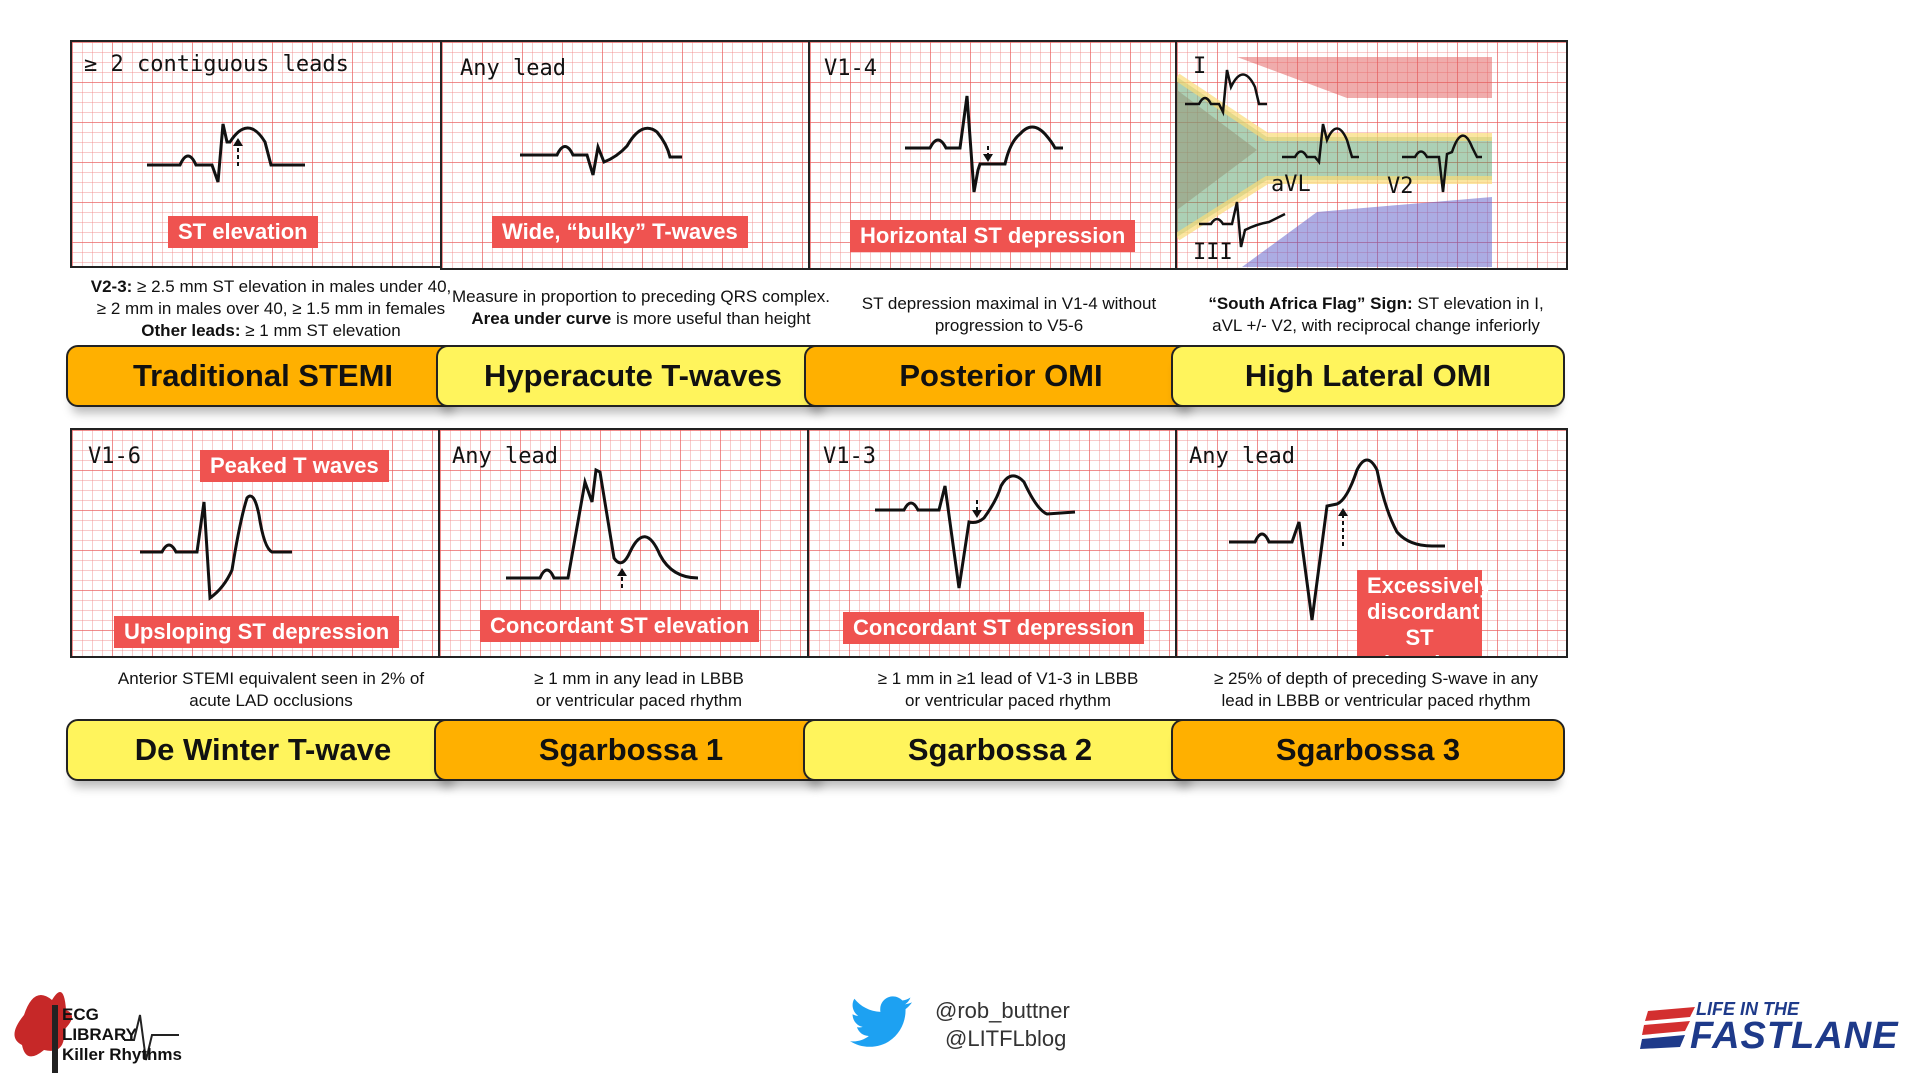 This screenshot has height=1075, width=1914. What do you see at coordinates (994, 628) in the screenshot?
I see `finding-tag: Concordant ST depression` at bounding box center [994, 628].